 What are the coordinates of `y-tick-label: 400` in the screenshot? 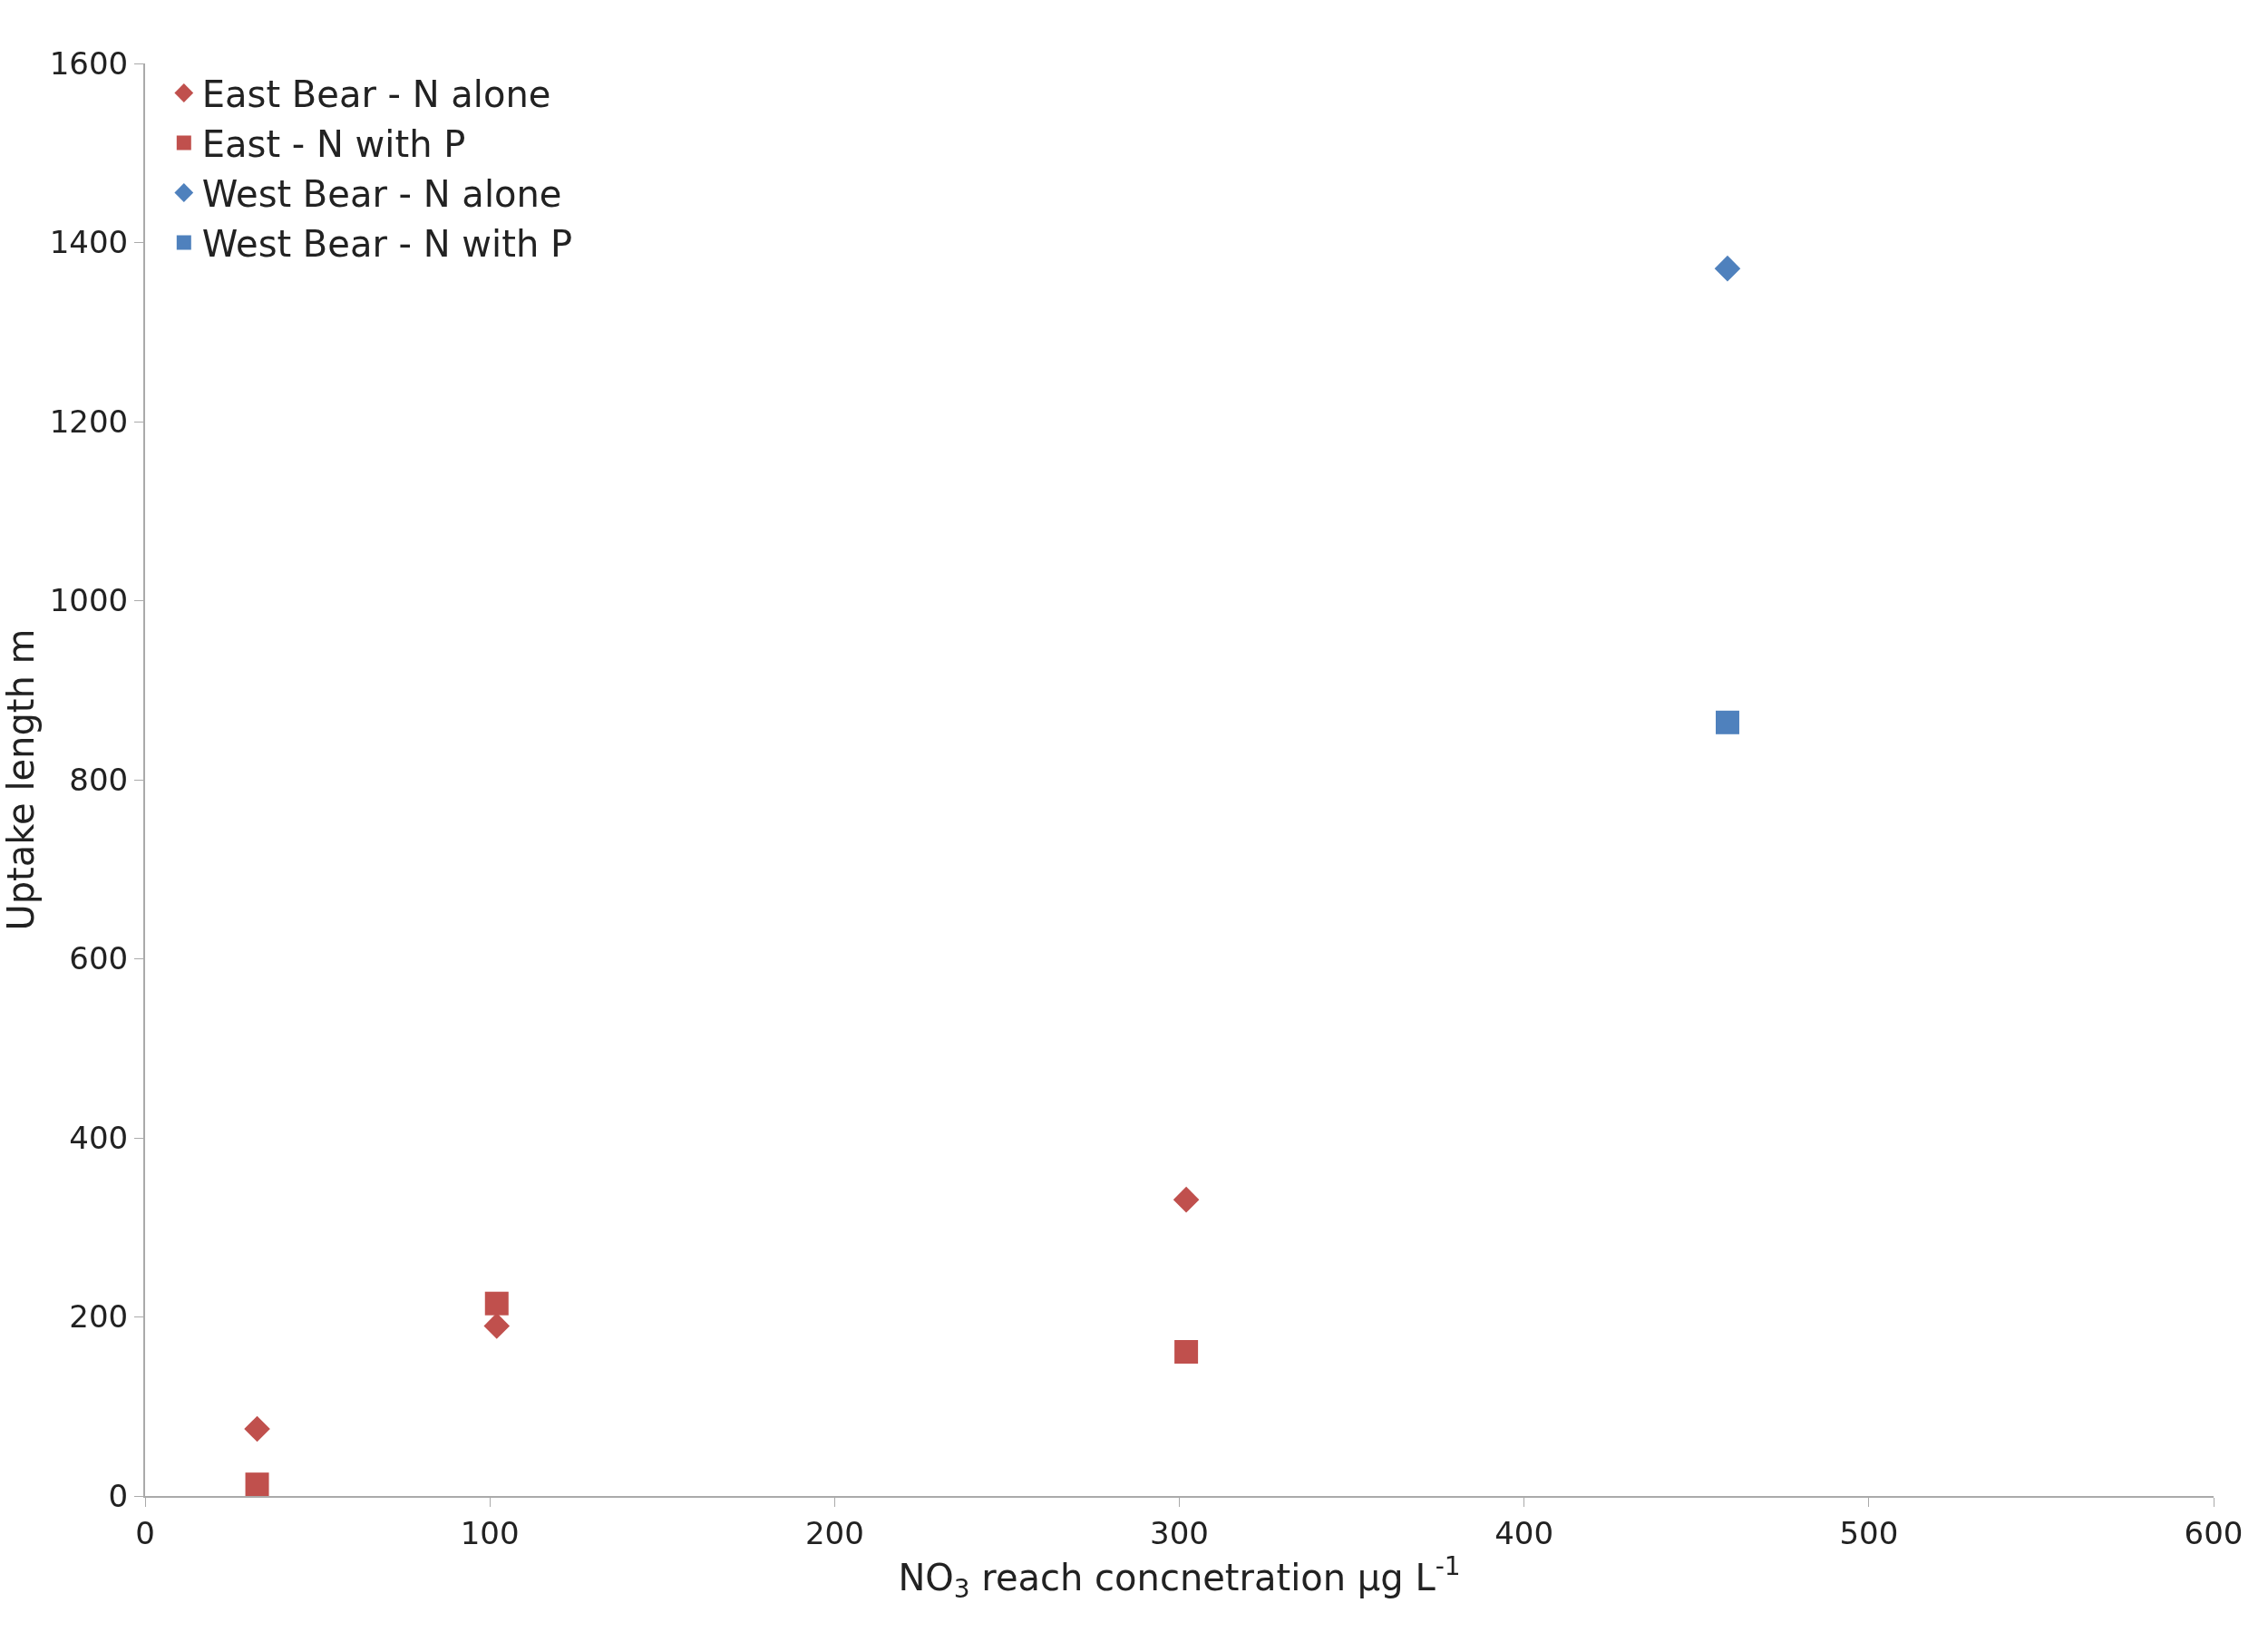 It's located at (99, 1137).